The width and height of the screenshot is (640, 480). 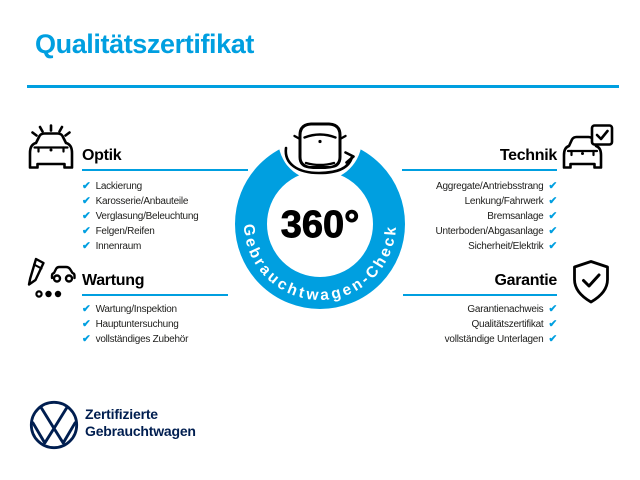 What do you see at coordinates (155, 295) in the screenshot?
I see `wartung-underline` at bounding box center [155, 295].